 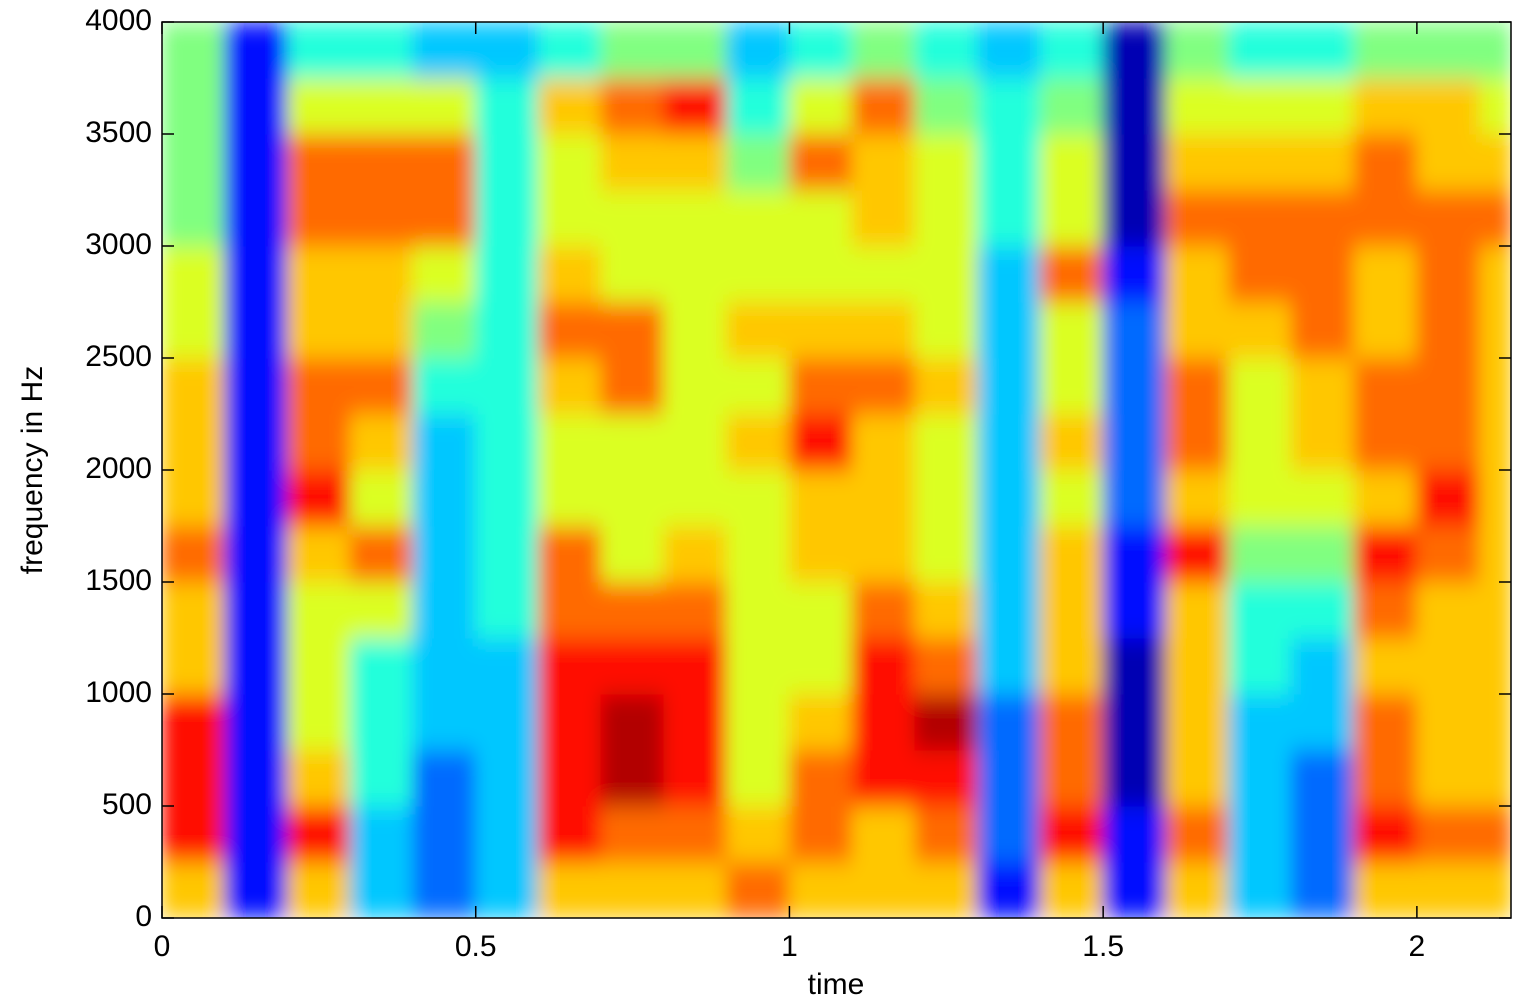 What do you see at coordinates (118, 356) in the screenshot?
I see `y-tick-label: 2500` at bounding box center [118, 356].